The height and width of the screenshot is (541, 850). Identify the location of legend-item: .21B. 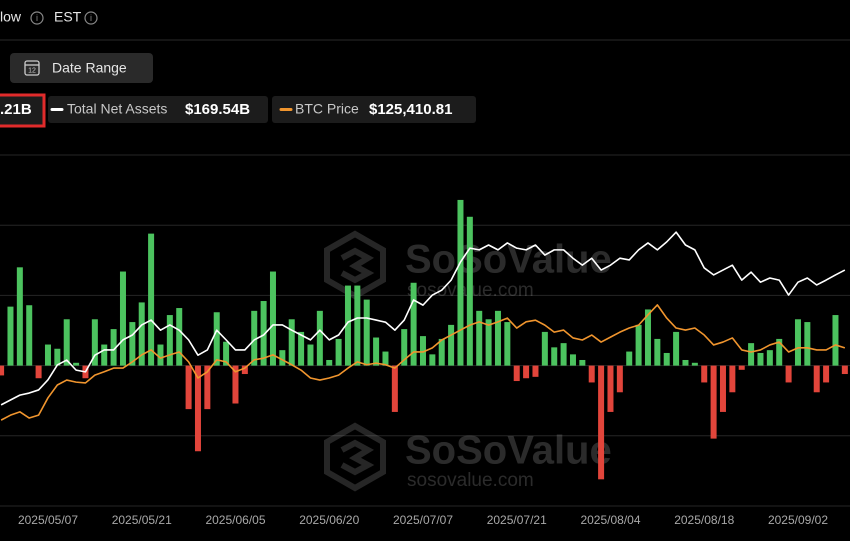
(23, 110).